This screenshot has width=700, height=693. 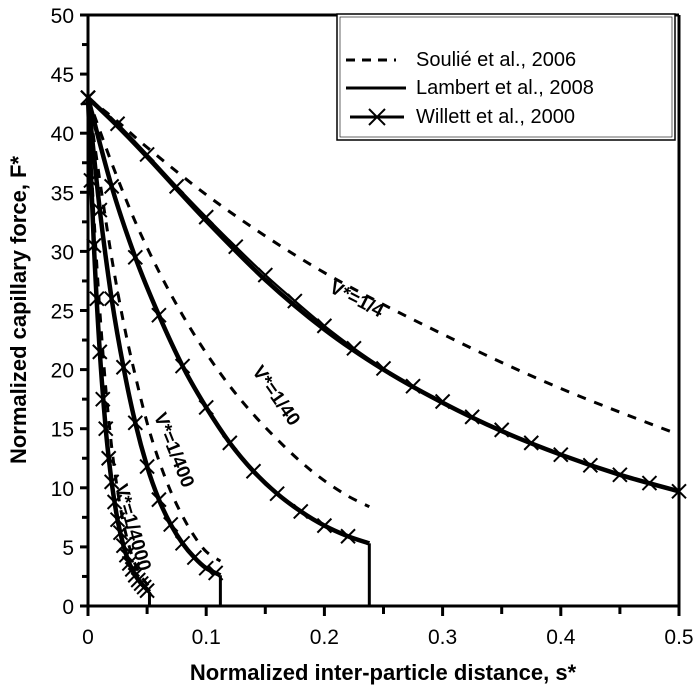 What do you see at coordinates (324, 637) in the screenshot?
I see `x-tick-label: 0.2` at bounding box center [324, 637].